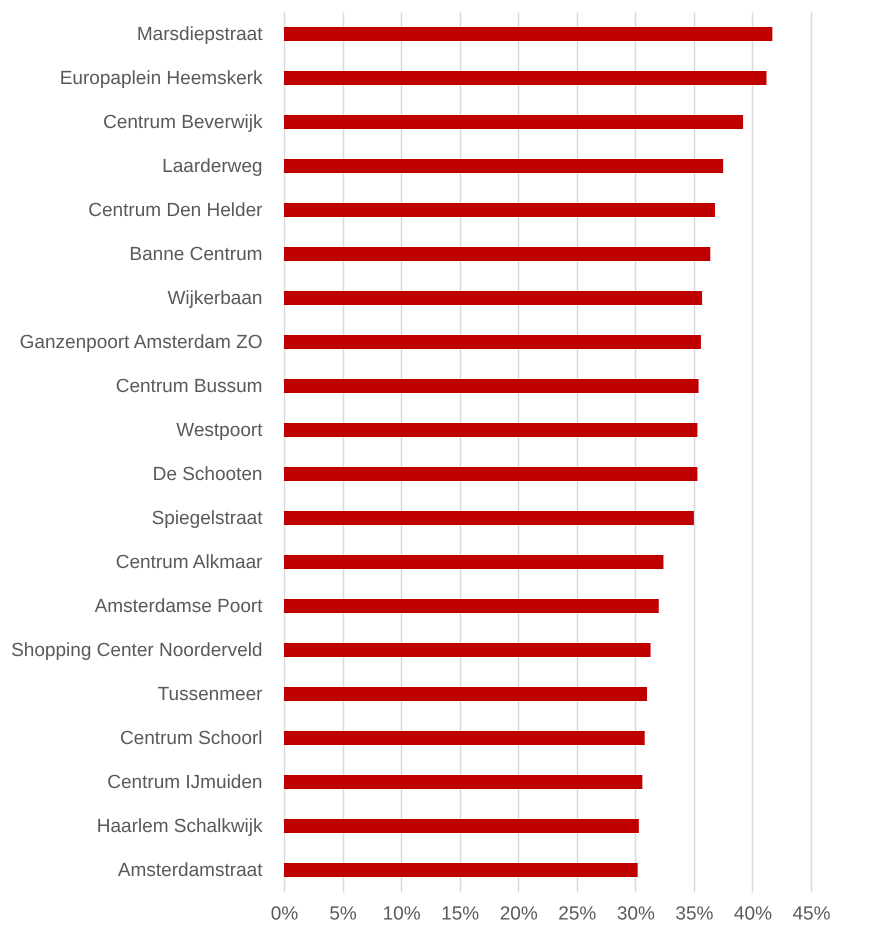 The height and width of the screenshot is (935, 878). I want to click on y-tick-label: Europaplein Heemskerk, so click(161, 78).